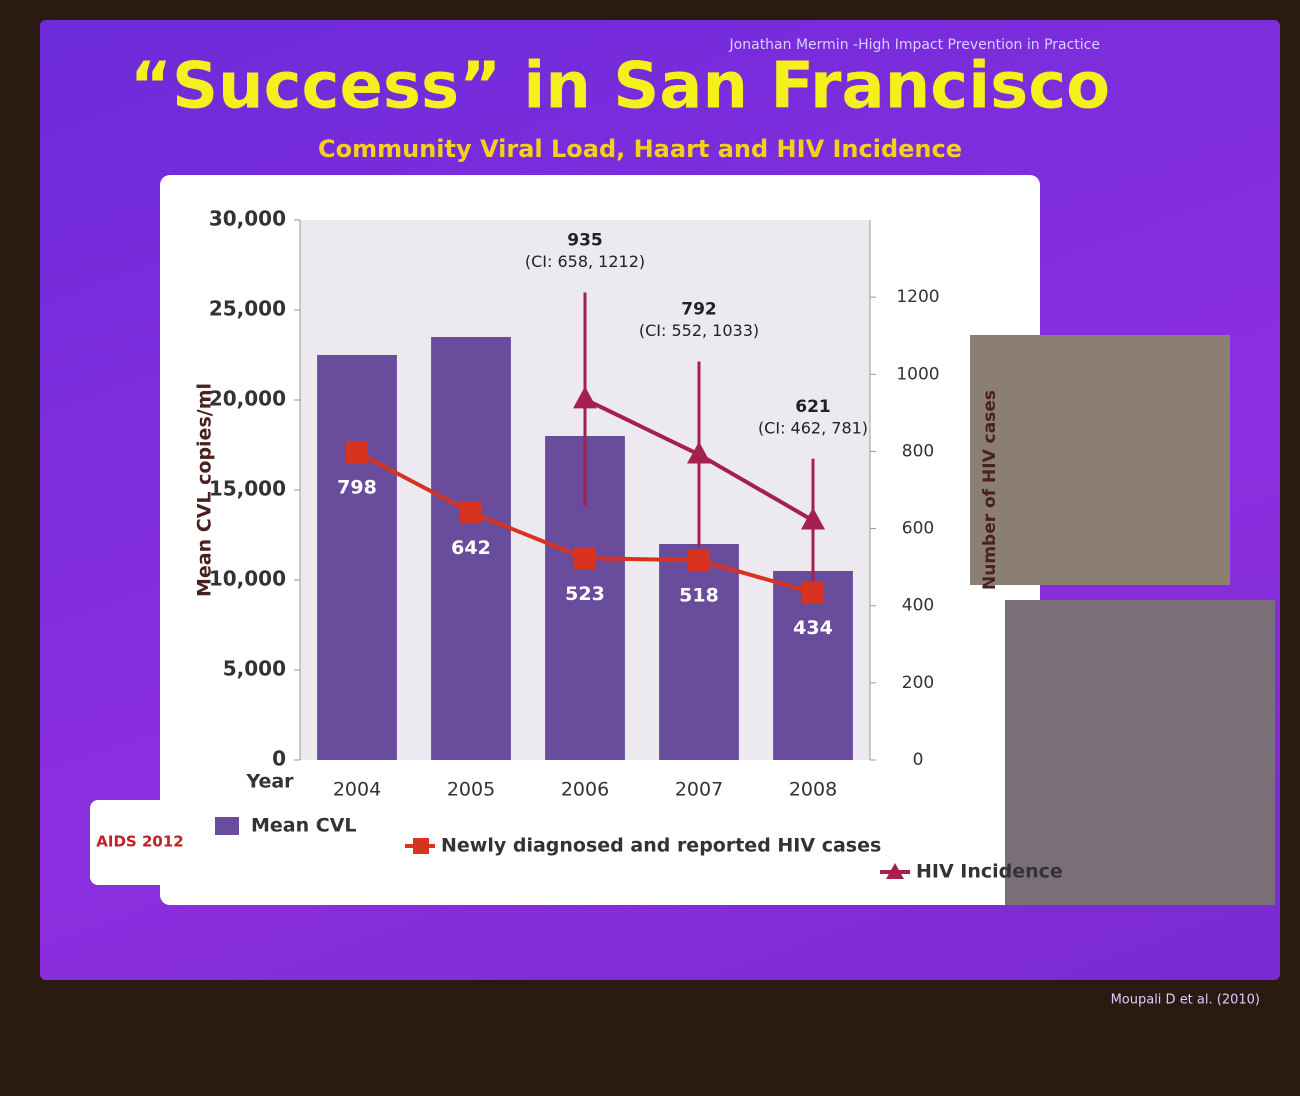 The width and height of the screenshot is (1300, 1096). I want to click on data-label: 621, so click(813, 407).